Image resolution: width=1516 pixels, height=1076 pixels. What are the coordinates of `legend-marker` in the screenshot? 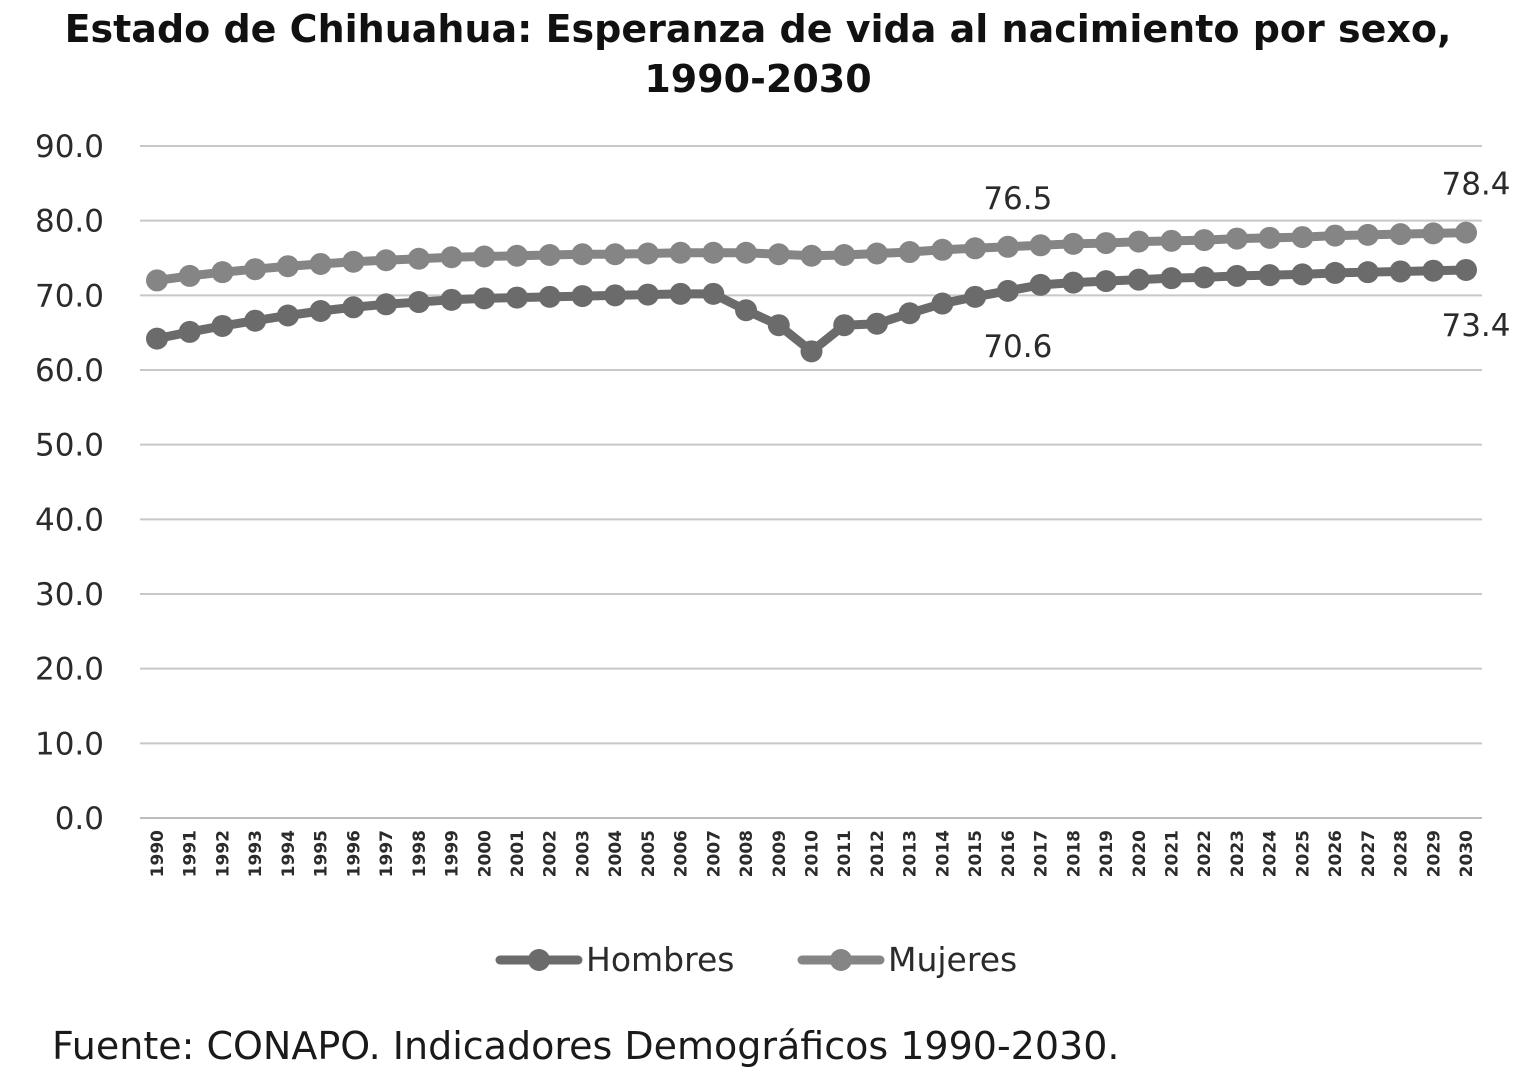 It's located at (841, 960).